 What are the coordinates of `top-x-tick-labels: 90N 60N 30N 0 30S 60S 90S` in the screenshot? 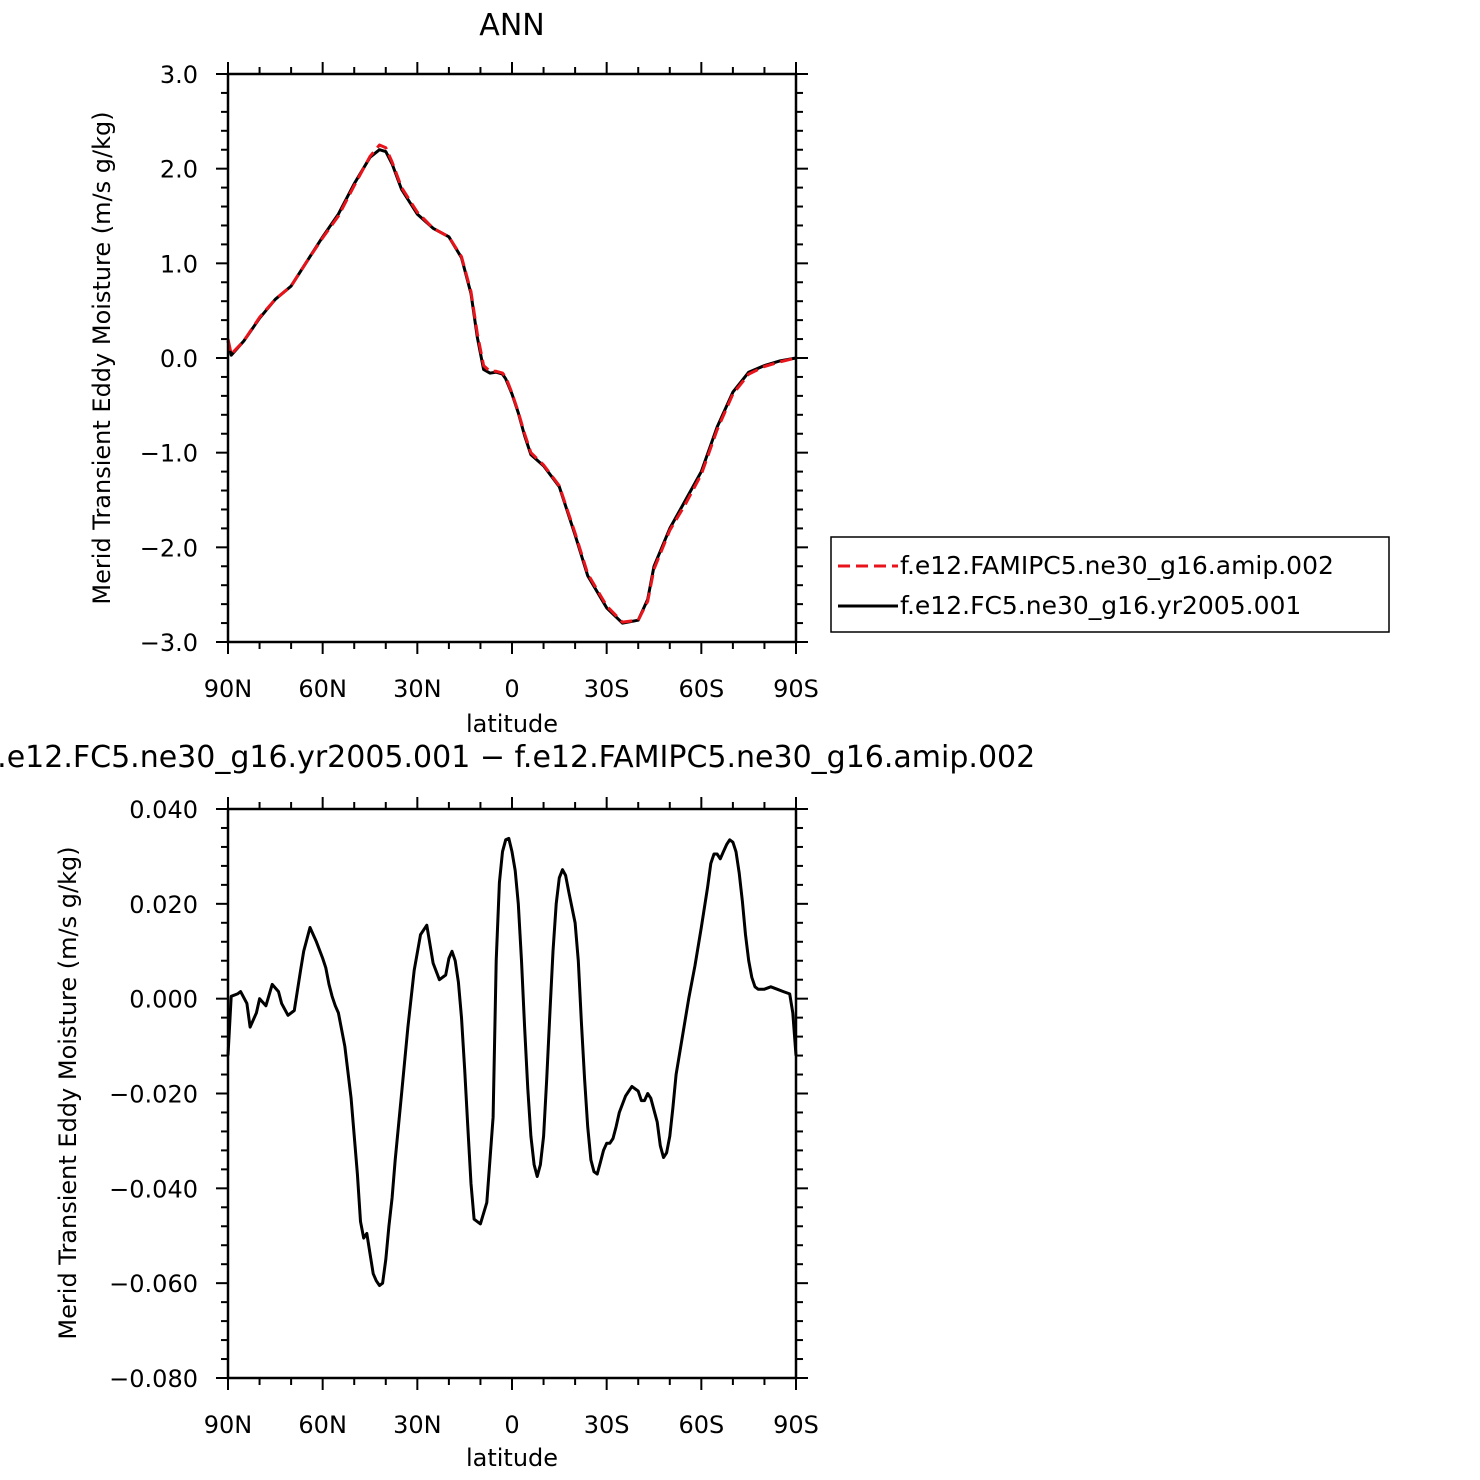 It's located at (511, 689).